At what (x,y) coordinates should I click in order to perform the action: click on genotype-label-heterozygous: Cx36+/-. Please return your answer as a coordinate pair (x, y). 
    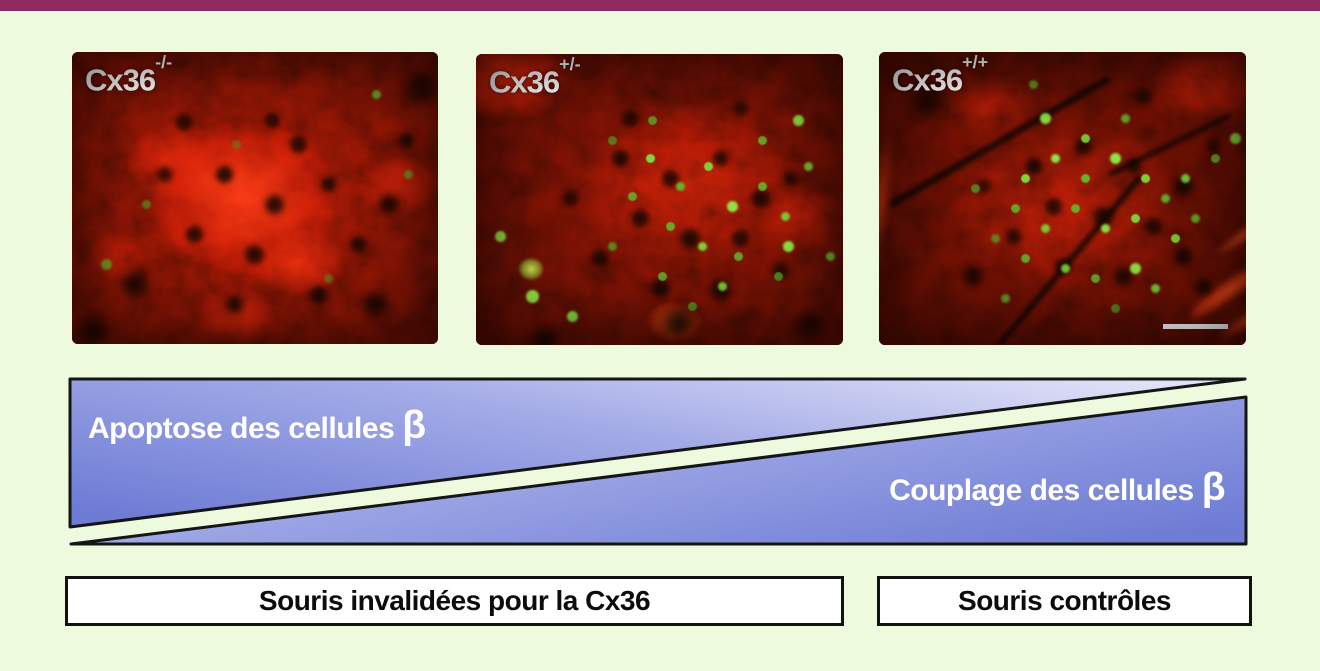
    Looking at the image, I should click on (535, 77).